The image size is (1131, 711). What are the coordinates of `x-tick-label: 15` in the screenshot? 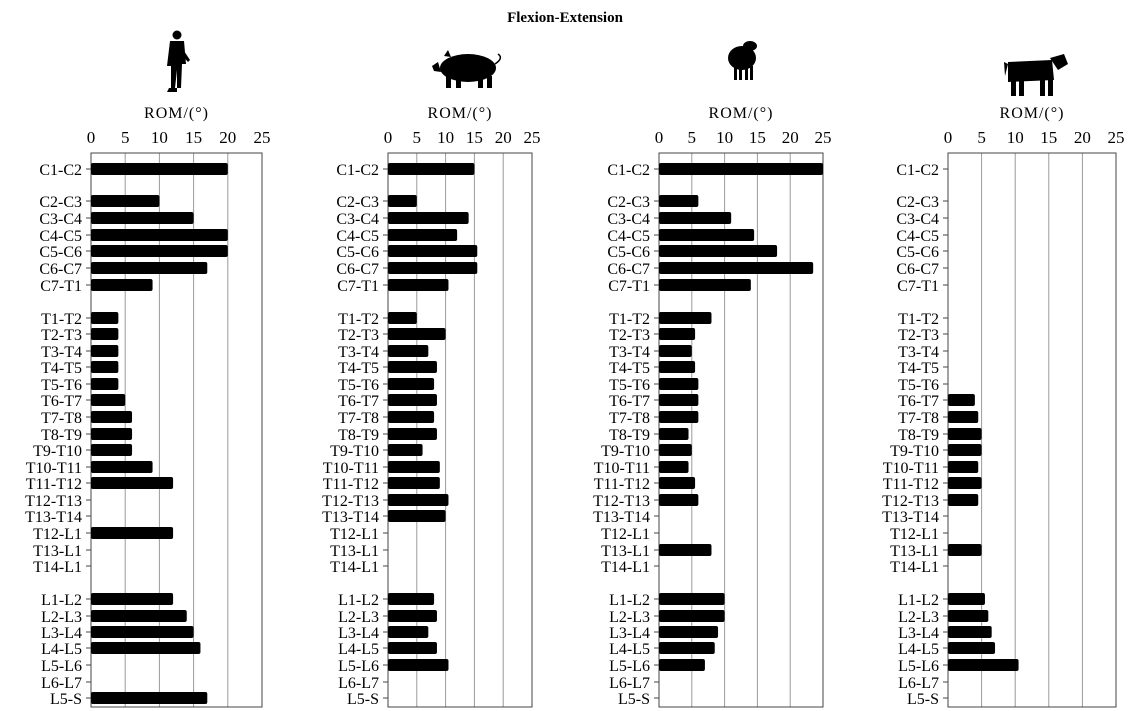 It's located at (474, 137).